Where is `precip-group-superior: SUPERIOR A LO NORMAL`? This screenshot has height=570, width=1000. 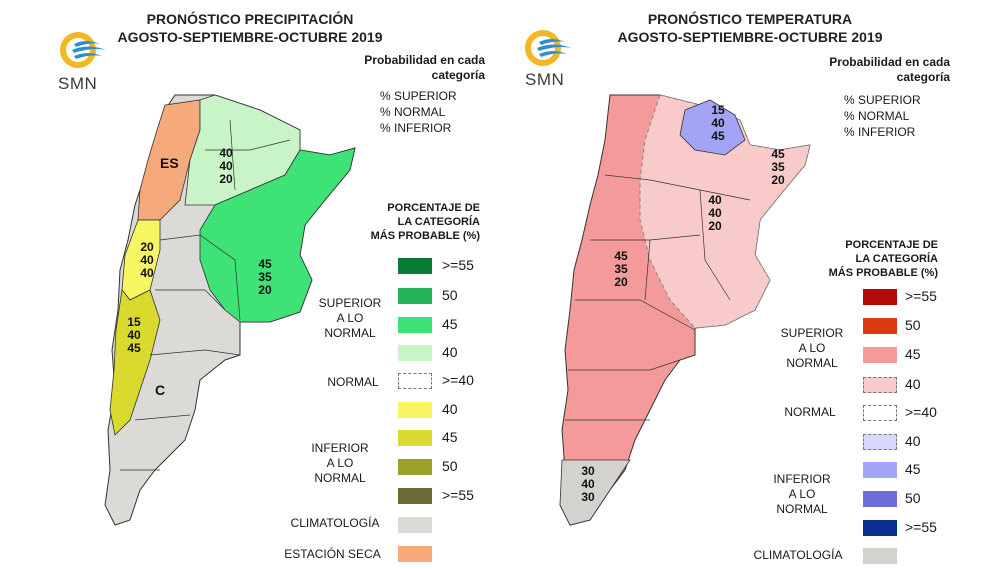
precip-group-superior: SUPERIOR A LO NORMAL is located at coordinates (350, 318).